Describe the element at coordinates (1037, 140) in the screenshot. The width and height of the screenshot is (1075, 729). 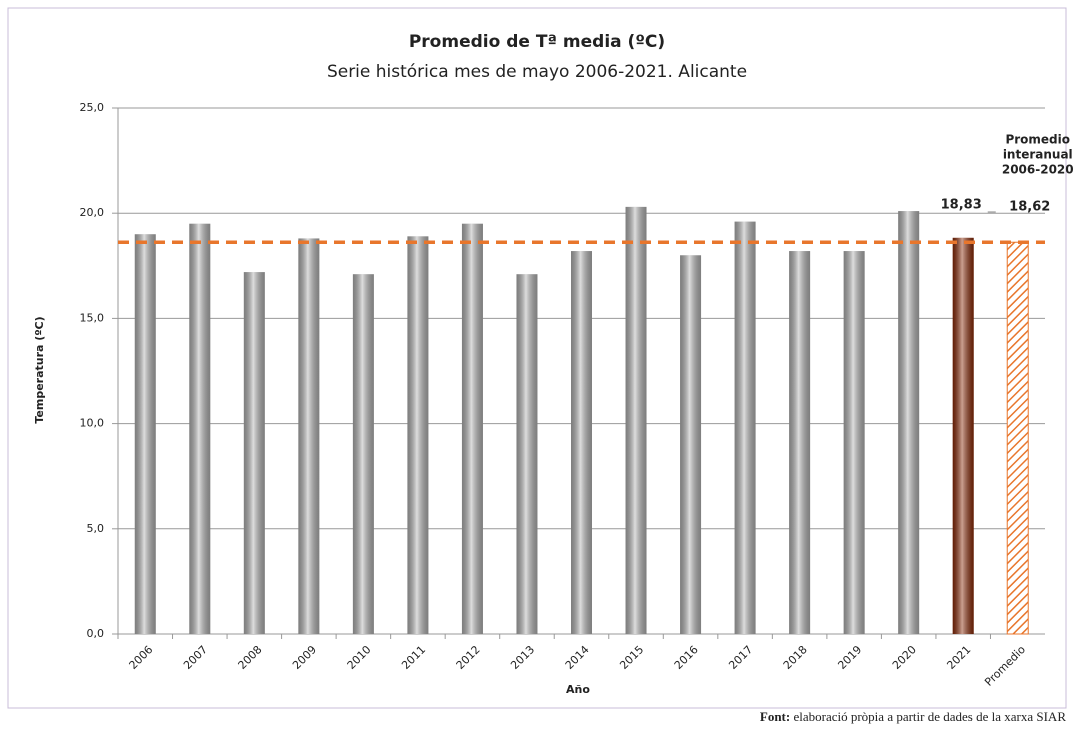
I see `annotation: Promedio` at that location.